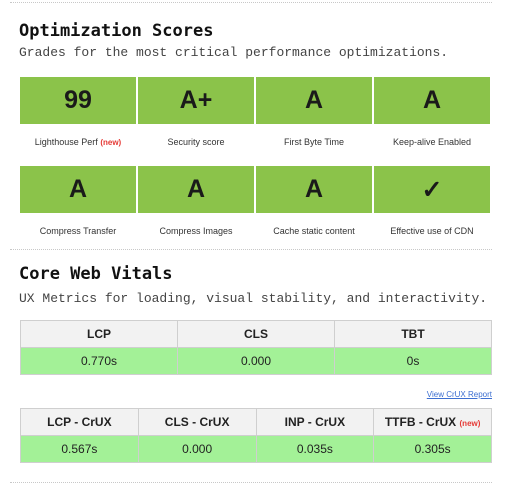  I want to click on grade-tile-compress-transfer: A Compress Transfer, so click(78, 201).